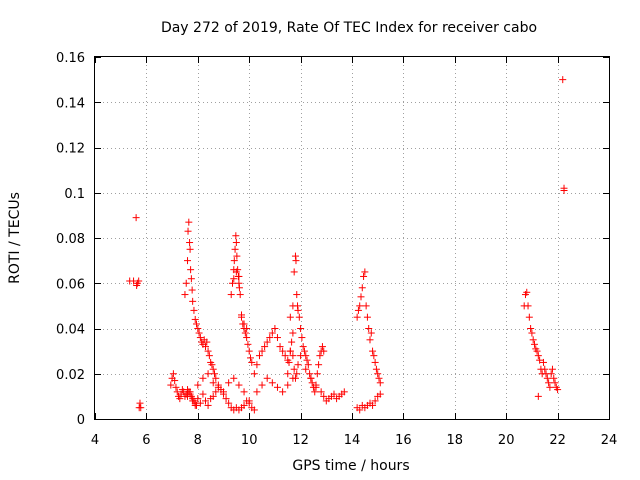 This screenshot has width=640, height=480. Describe the element at coordinates (350, 466) in the screenshot. I see `x-axis-label: GPS time / hours` at that location.